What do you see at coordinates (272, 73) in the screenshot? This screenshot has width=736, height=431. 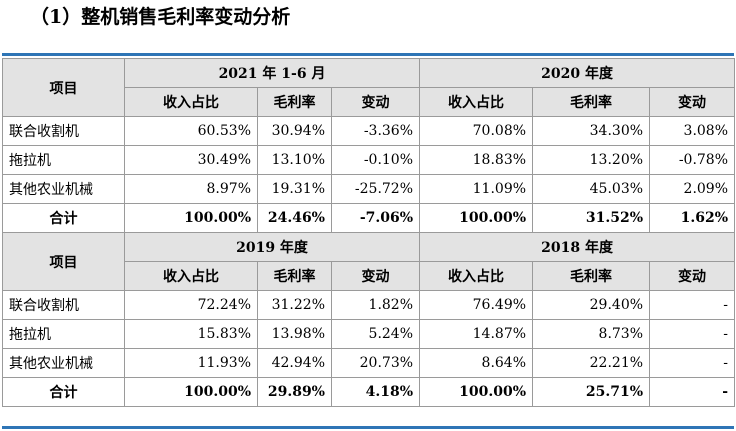 I see `period-header: 2021 年 1-6 月` at bounding box center [272, 73].